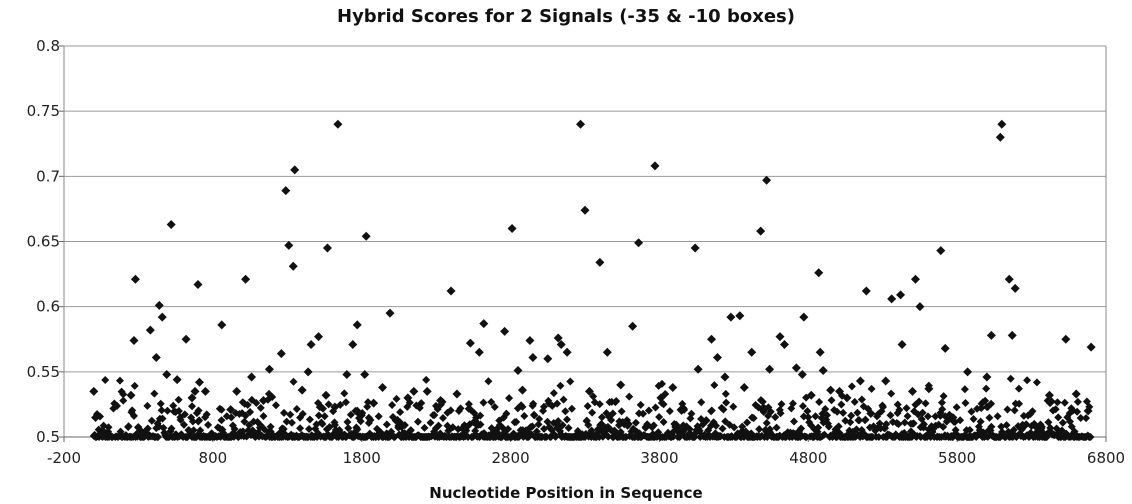 Image resolution: width=1132 pixels, height=504 pixels. Describe the element at coordinates (64, 458) in the screenshot. I see `x-tick-label: -200` at that location.